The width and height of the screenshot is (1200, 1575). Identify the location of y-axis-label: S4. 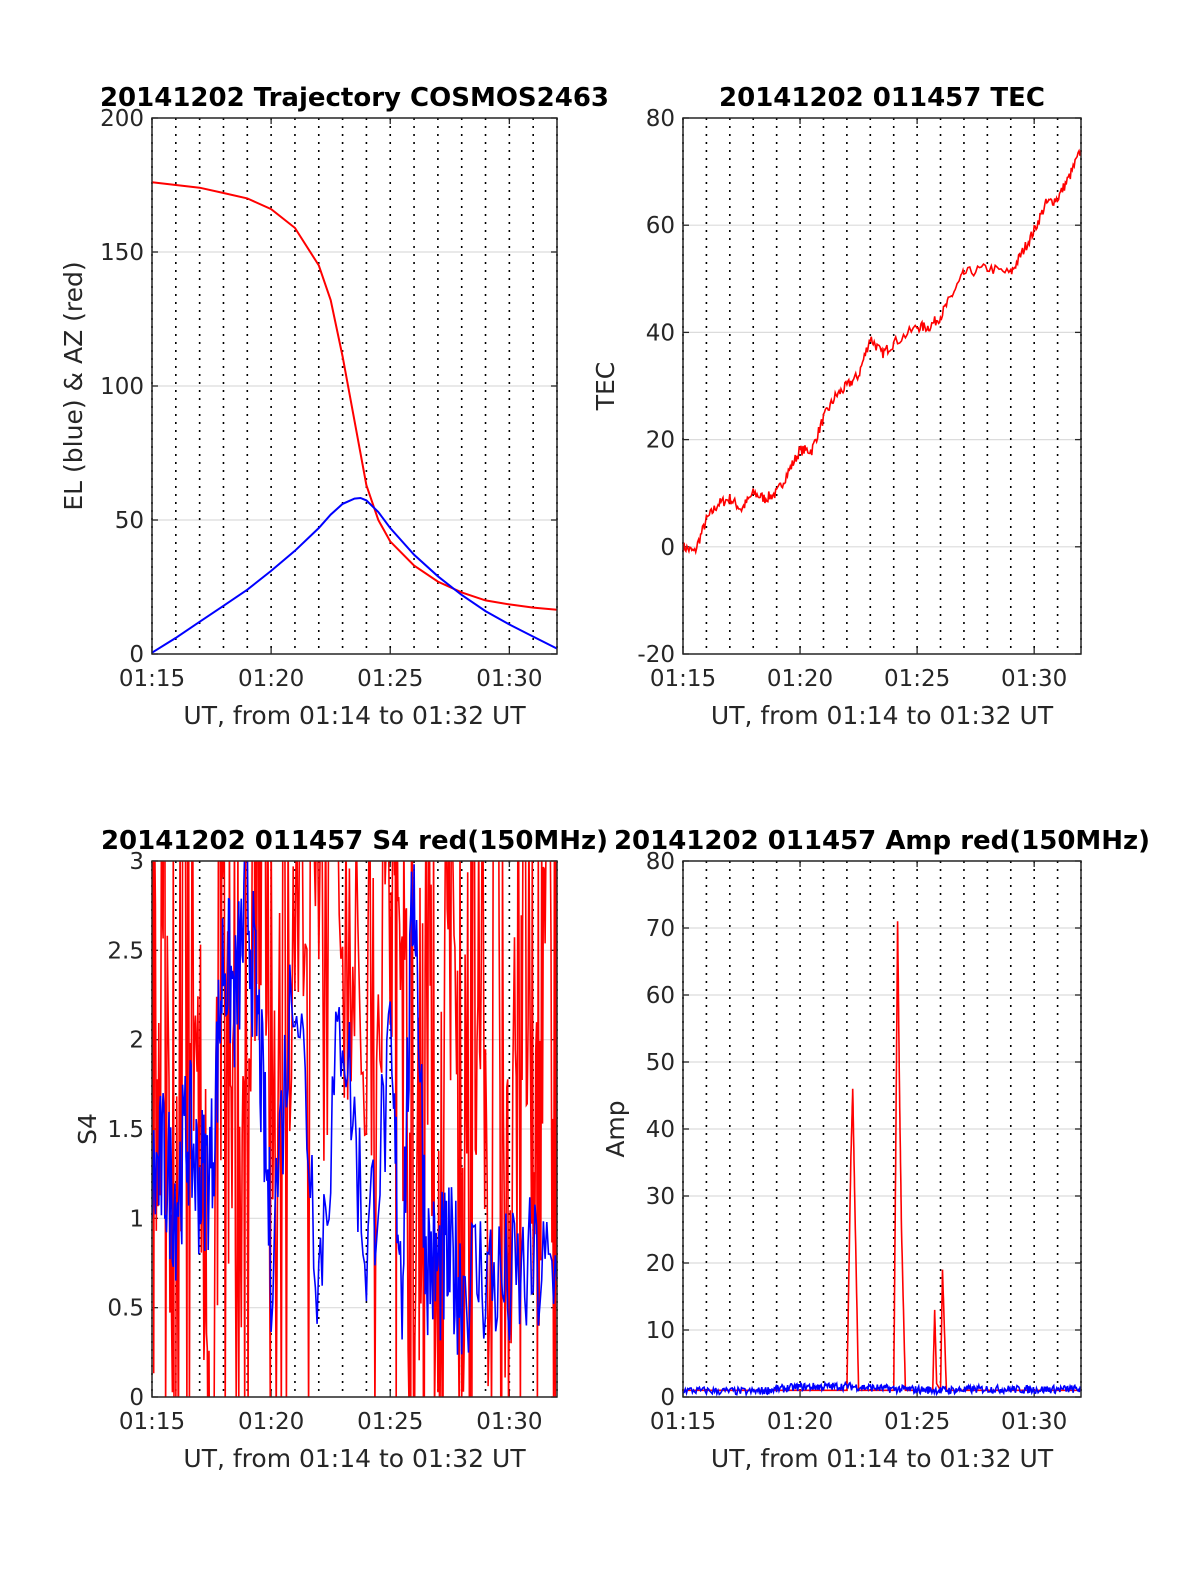
(87, 1129).